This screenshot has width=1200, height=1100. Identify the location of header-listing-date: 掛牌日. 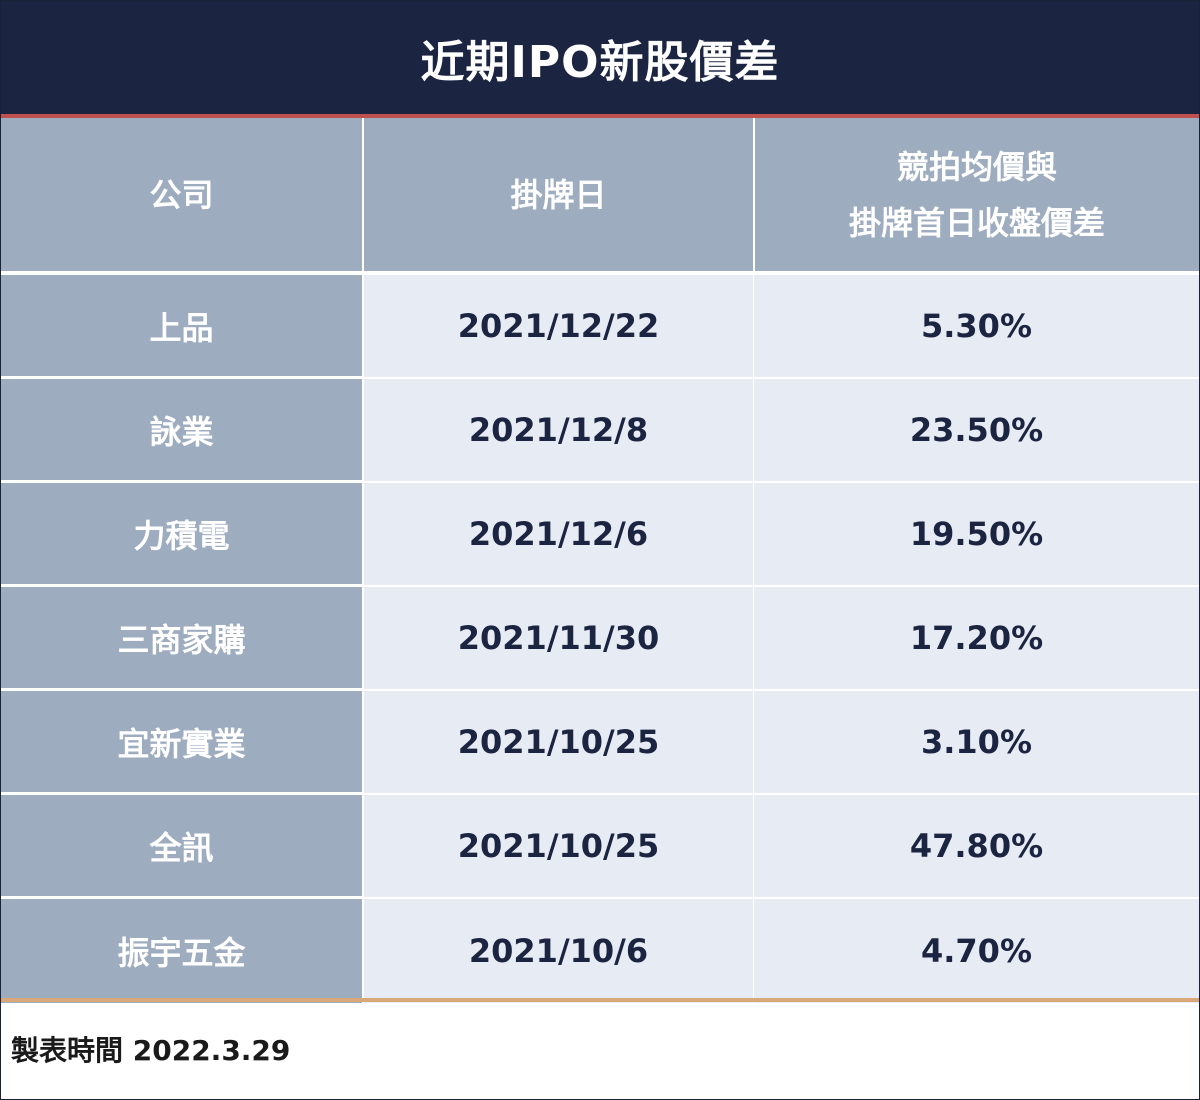
(557, 196).